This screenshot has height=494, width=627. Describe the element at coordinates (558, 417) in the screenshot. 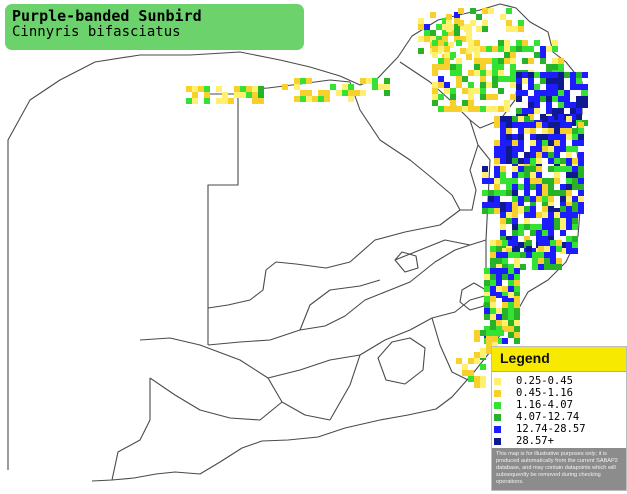

I see `legend-item: 4.07-12.74` at that location.